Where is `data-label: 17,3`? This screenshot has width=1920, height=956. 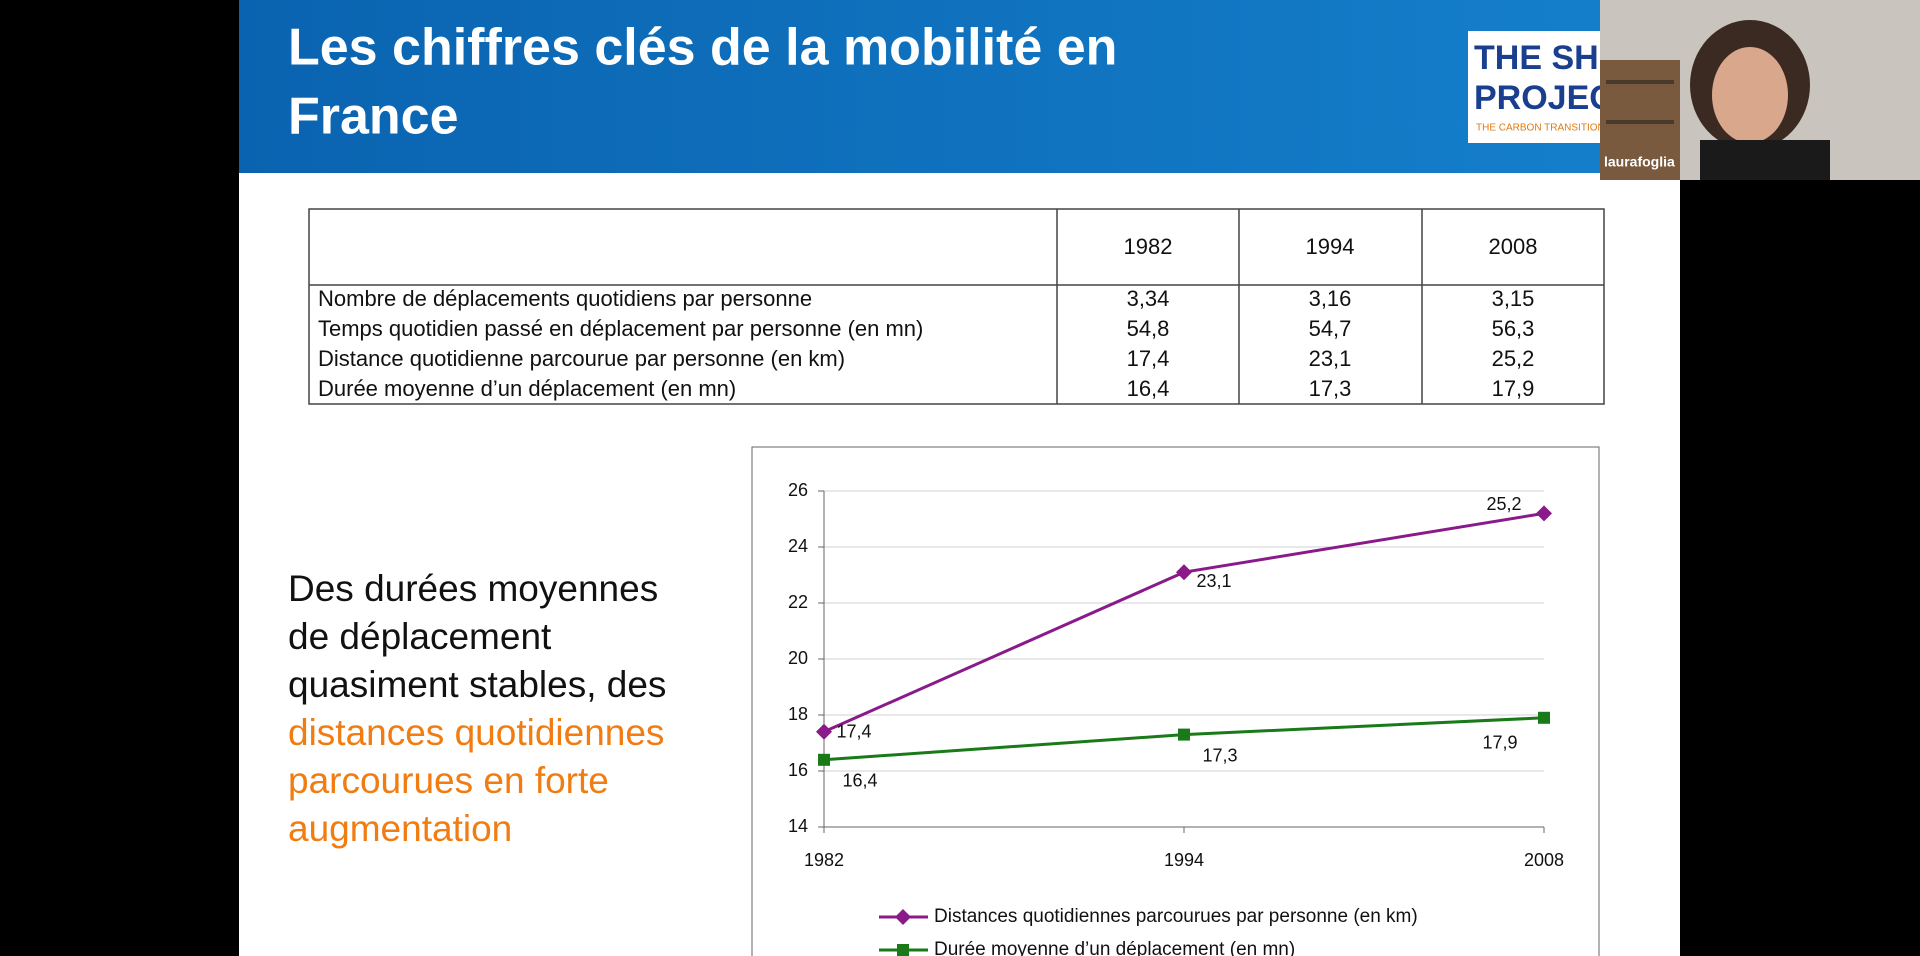 data-label: 17,3 is located at coordinates (1219, 755).